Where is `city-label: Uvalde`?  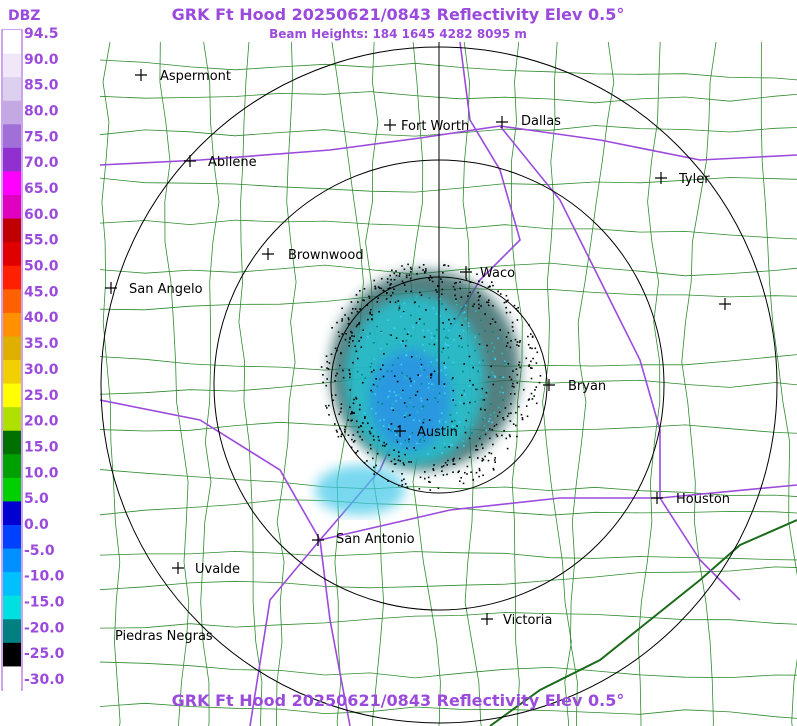
city-label: Uvalde is located at coordinates (217, 569).